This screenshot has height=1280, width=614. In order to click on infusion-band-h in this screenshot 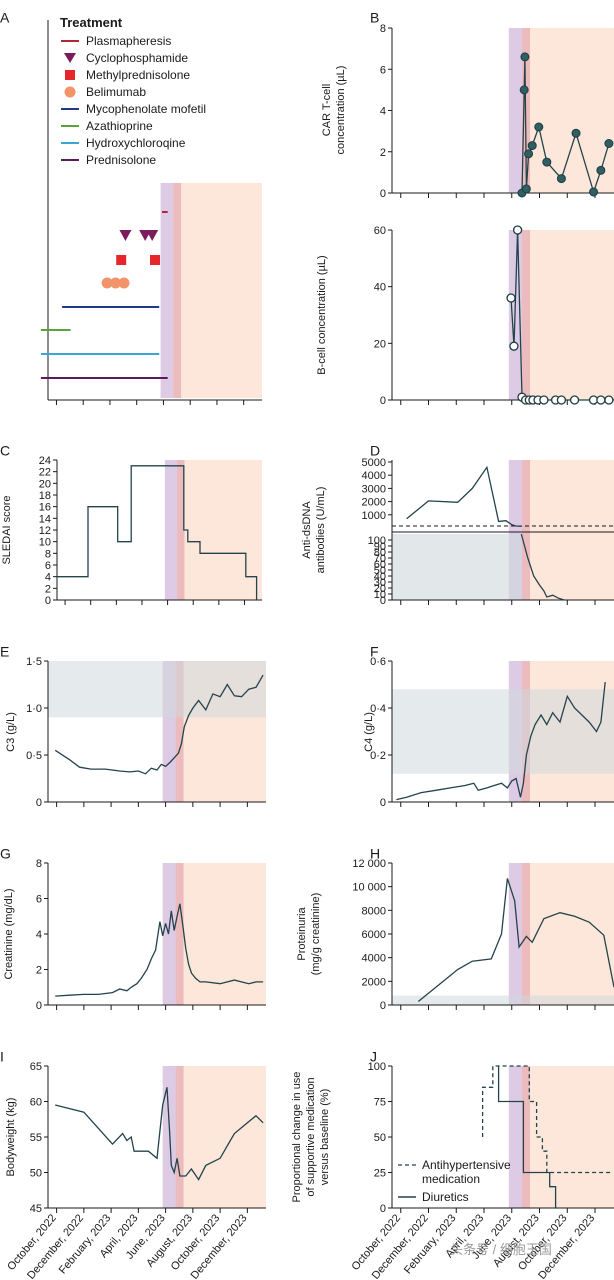, I will do `click(526, 934)`.